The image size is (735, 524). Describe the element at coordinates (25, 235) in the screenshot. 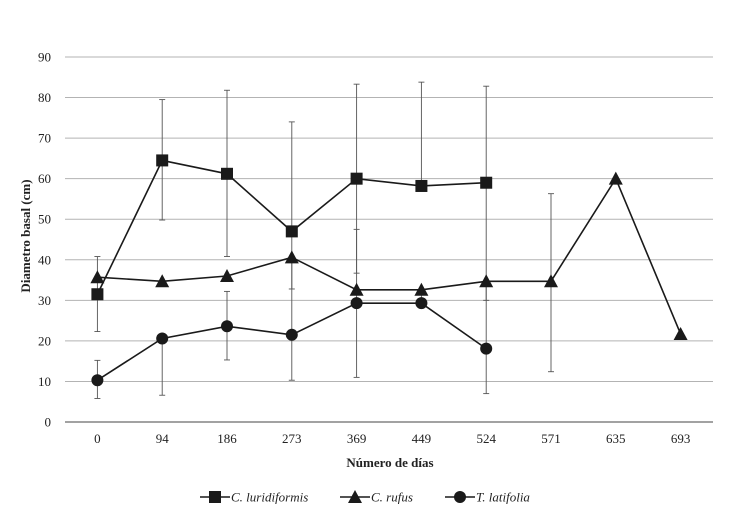

I see `y-axis-title: Diametro basal (cm)` at that location.